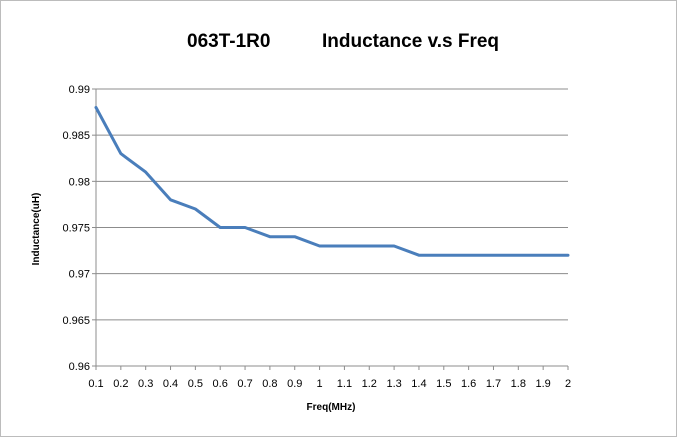 The width and height of the screenshot is (677, 437). Describe the element at coordinates (568, 384) in the screenshot. I see `x-tick-label: 2` at that location.